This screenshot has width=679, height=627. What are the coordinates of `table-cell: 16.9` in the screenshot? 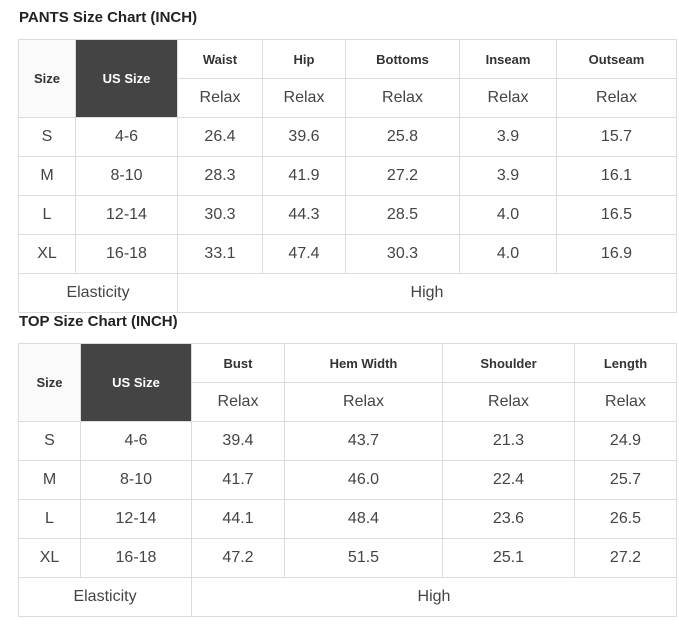 It's located at (616, 254).